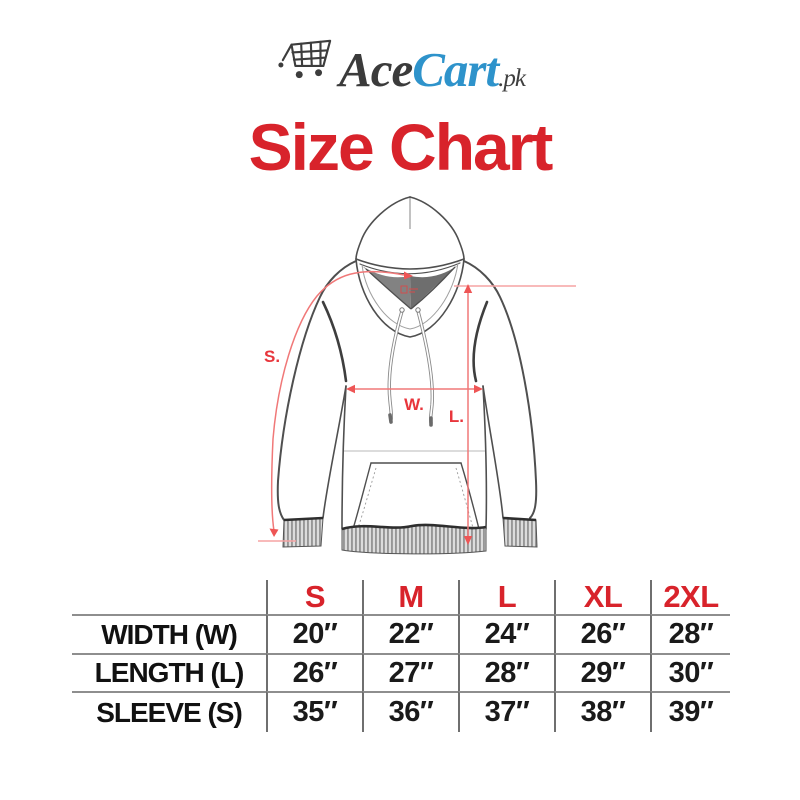  I want to click on size-column-header-xl: XL, so click(602, 596).